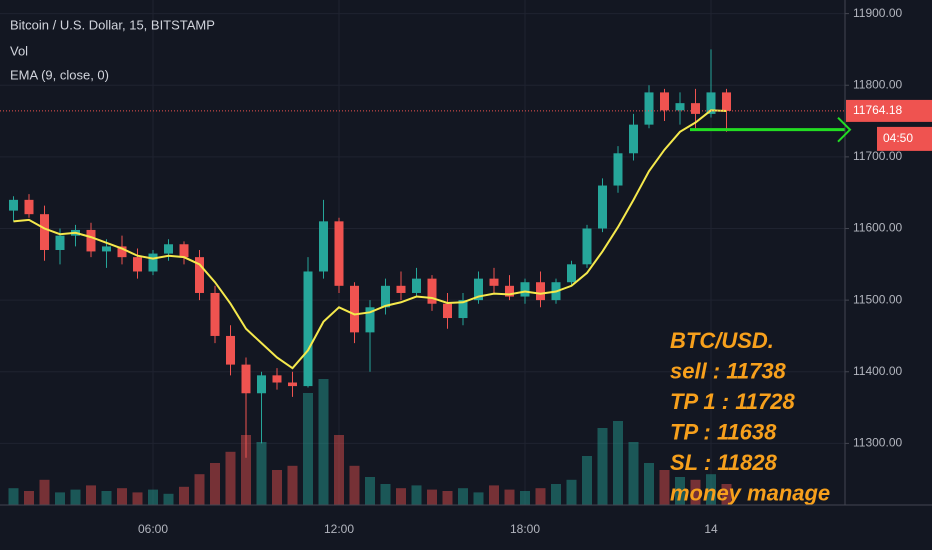 This screenshot has height=550, width=932. I want to click on x-tick-label: 14, so click(711, 529).